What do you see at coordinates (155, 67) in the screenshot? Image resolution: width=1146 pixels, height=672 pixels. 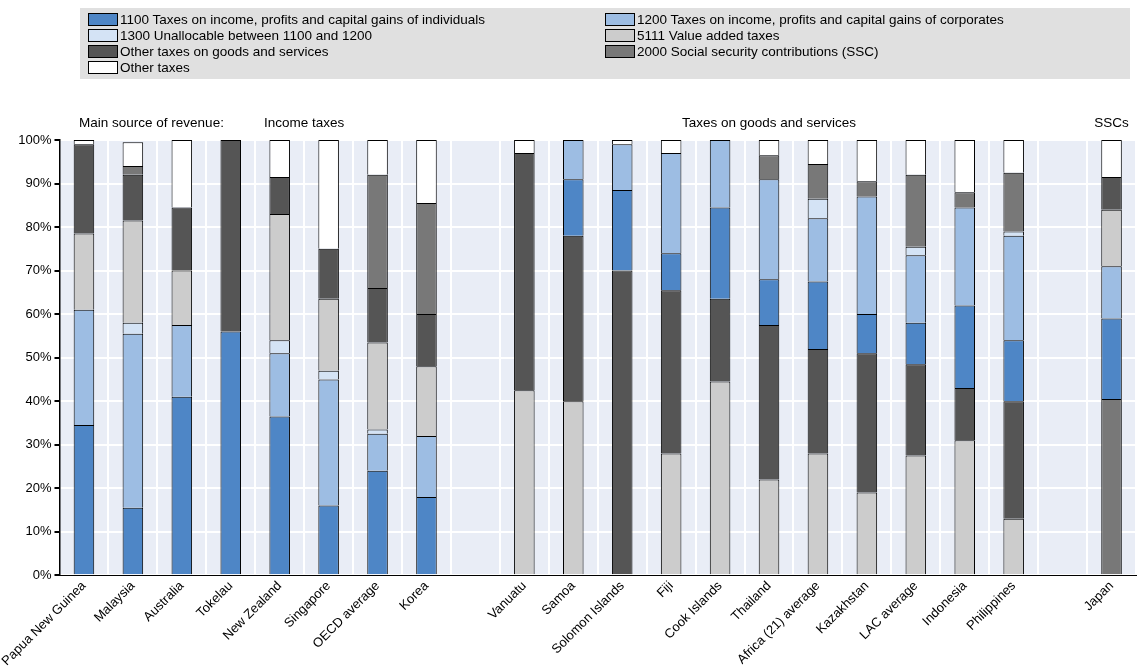 I see `legend-label: Other taxes` at bounding box center [155, 67].